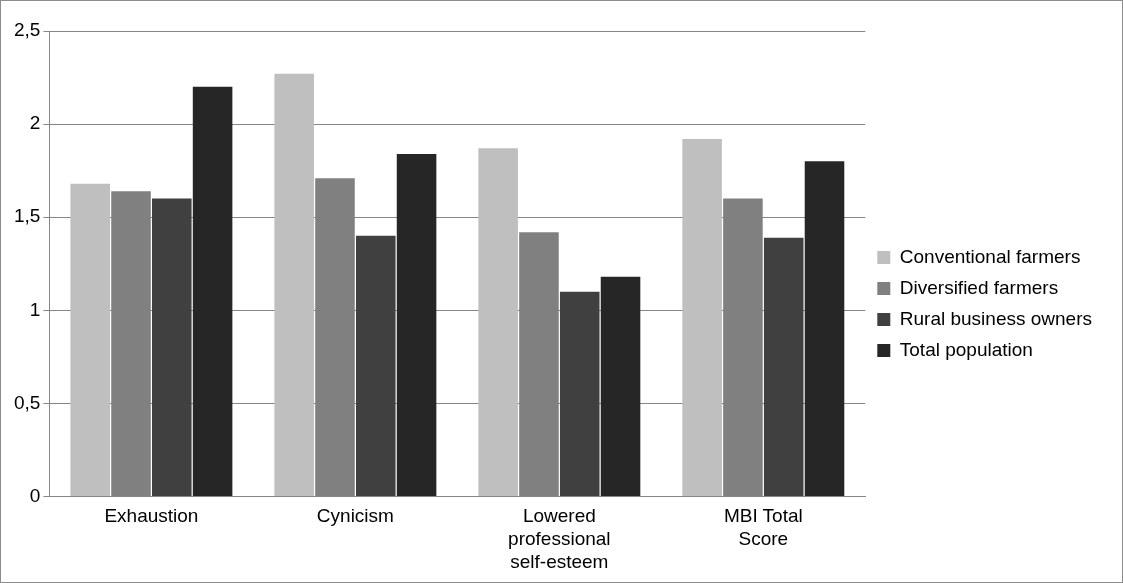 This screenshot has width=1123, height=583. I want to click on y-tick-label: 1,5, so click(27, 216).